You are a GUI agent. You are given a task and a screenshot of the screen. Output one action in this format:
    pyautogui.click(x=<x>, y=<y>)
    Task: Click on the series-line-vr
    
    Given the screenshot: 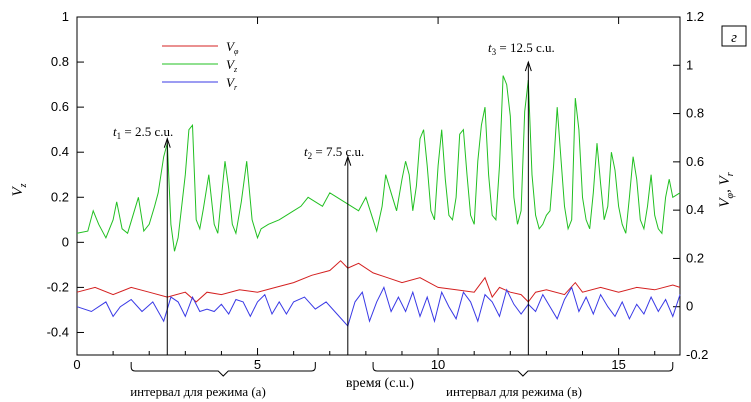 What is the action you would take?
    pyautogui.click(x=378, y=306)
    